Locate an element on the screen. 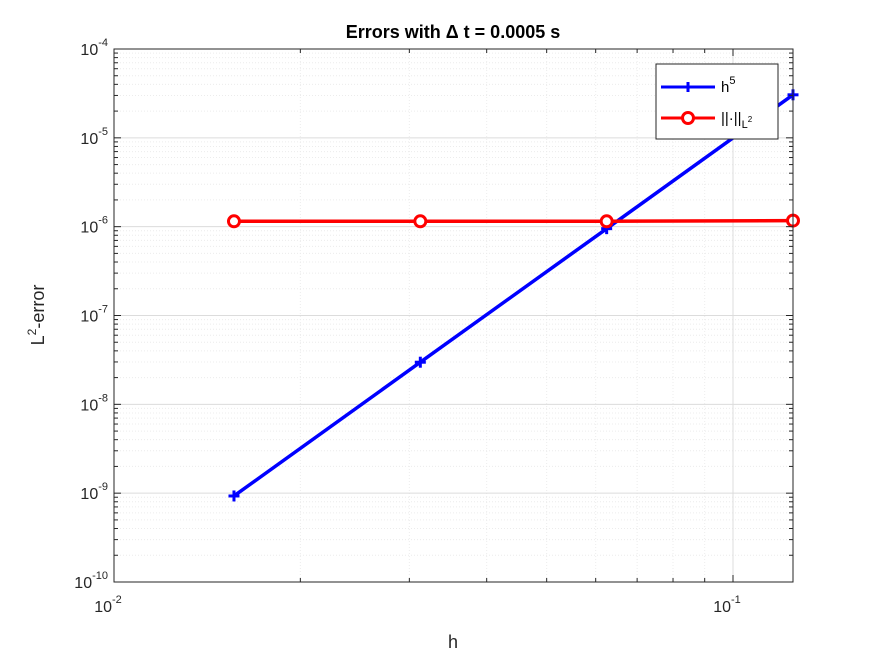 The height and width of the screenshot is (656, 875). y-tick-label: 10⁻⁶ is located at coordinates (94, 226).